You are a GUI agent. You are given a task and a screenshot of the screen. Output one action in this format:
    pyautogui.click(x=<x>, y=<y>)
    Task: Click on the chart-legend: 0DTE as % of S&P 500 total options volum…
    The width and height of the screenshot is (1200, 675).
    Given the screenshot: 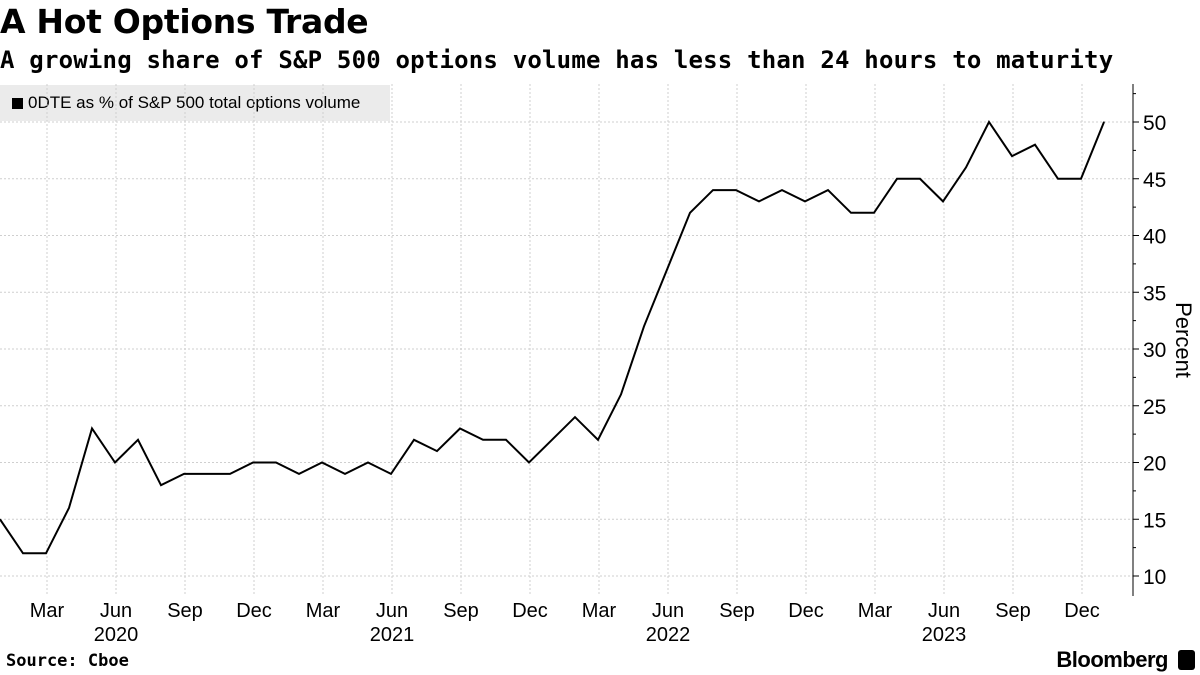 What is the action you would take?
    pyautogui.click(x=195, y=103)
    